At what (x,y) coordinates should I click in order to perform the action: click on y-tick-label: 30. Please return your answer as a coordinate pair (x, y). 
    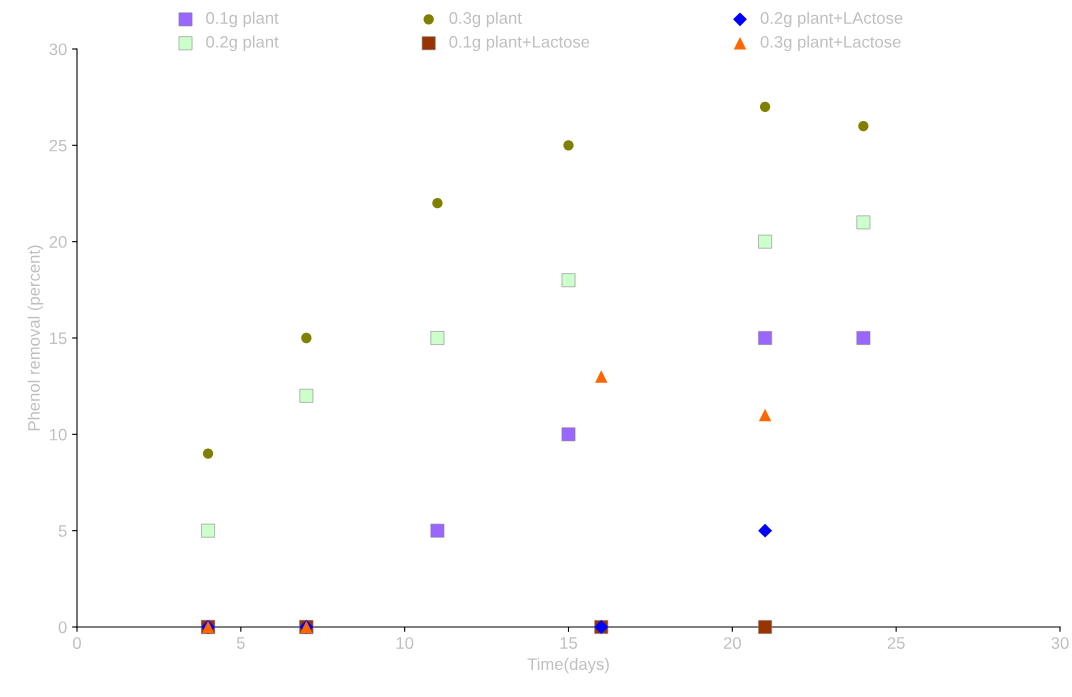
    Looking at the image, I should click on (58, 49).